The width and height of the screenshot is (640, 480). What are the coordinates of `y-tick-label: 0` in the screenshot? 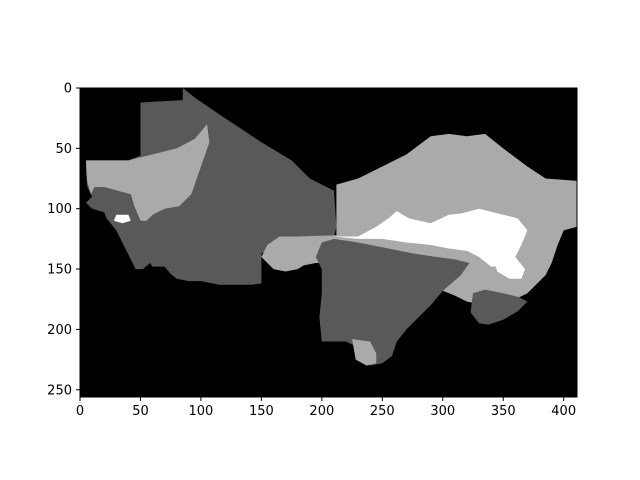 It's located at (68, 89).